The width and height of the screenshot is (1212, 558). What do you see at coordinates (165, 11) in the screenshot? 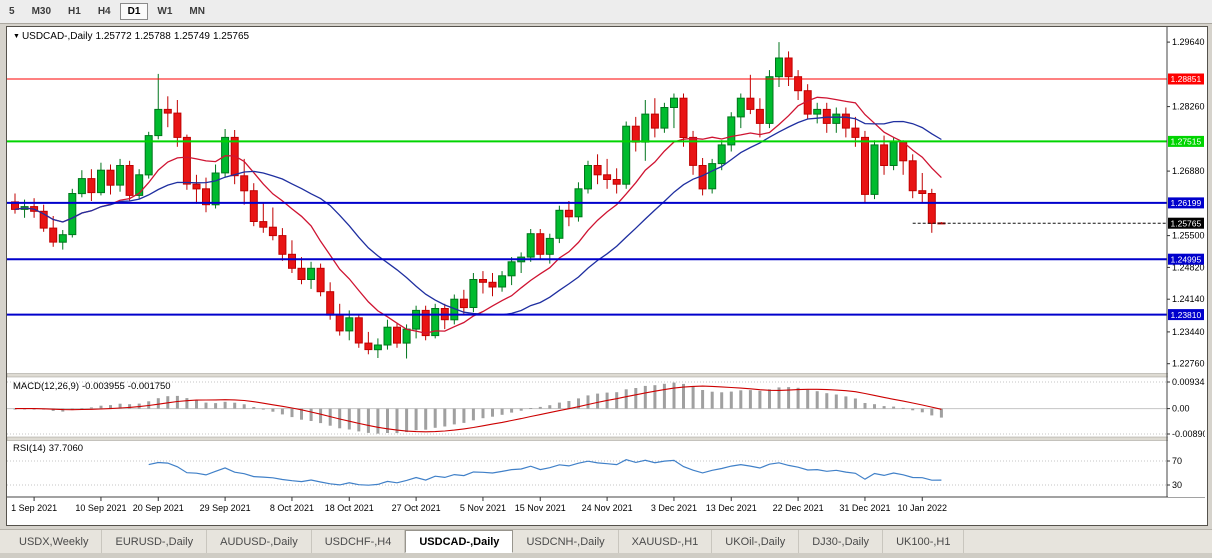
I see `timeframe-button-w1: W1` at bounding box center [165, 11].